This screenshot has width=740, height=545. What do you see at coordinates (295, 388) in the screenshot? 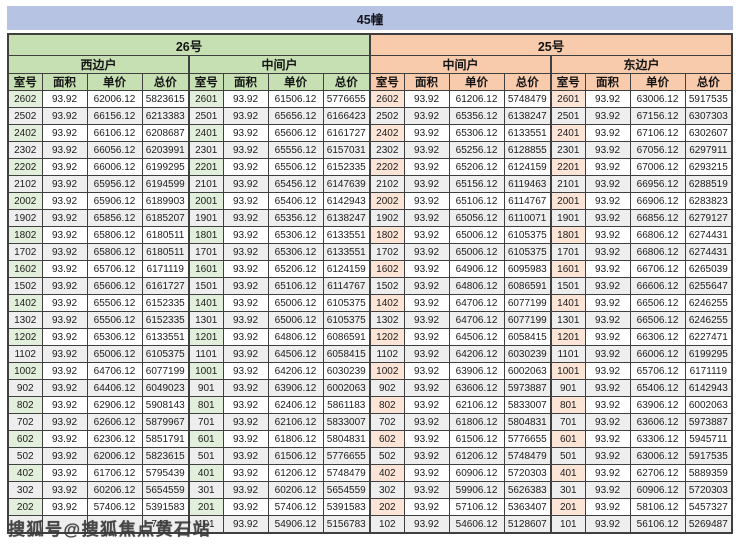
I see `cell-unit-price: 63906.12` at bounding box center [295, 388].